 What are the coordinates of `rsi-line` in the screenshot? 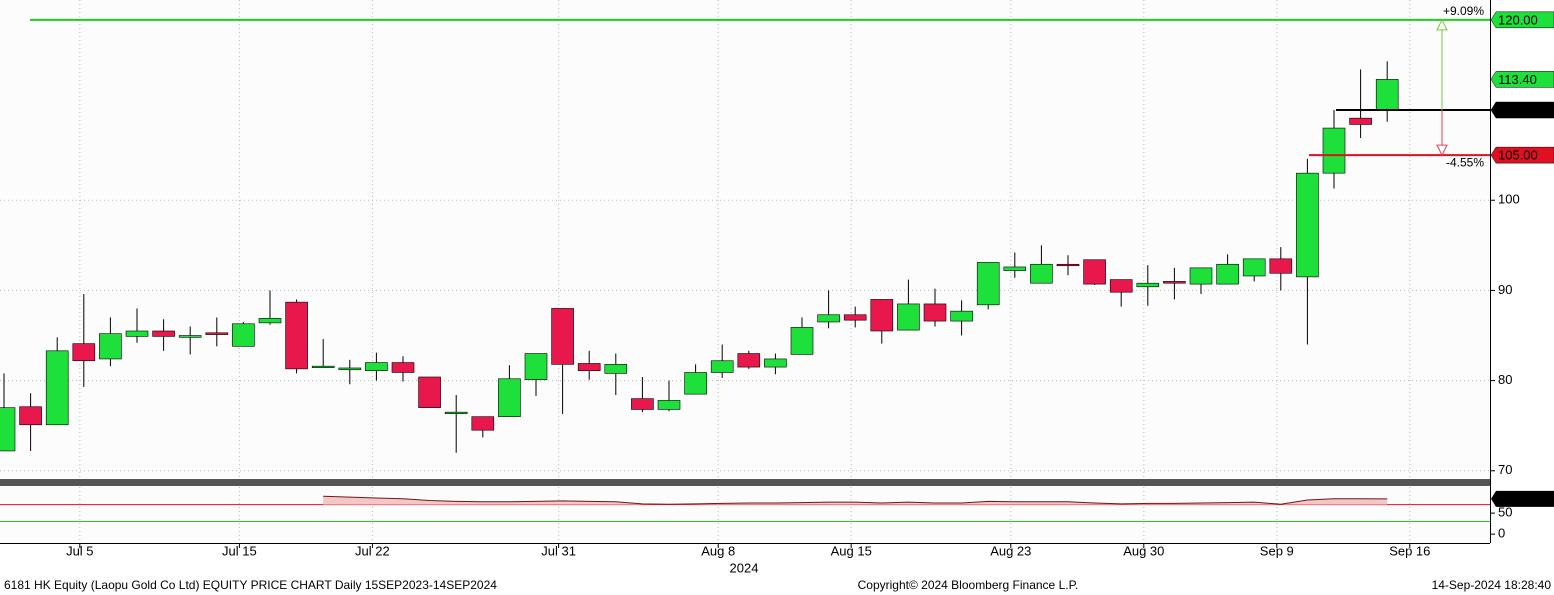 It's located at (855, 500).